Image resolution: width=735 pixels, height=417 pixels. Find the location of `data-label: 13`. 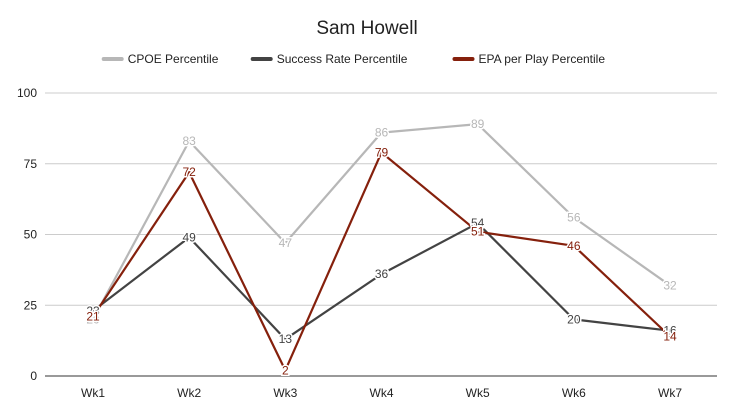

data-label: 13 is located at coordinates (286, 339).